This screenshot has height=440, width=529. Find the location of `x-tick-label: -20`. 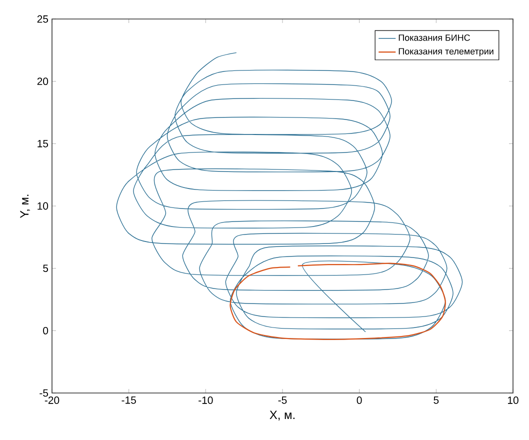

x-tick-label: -20 is located at coordinates (52, 400).